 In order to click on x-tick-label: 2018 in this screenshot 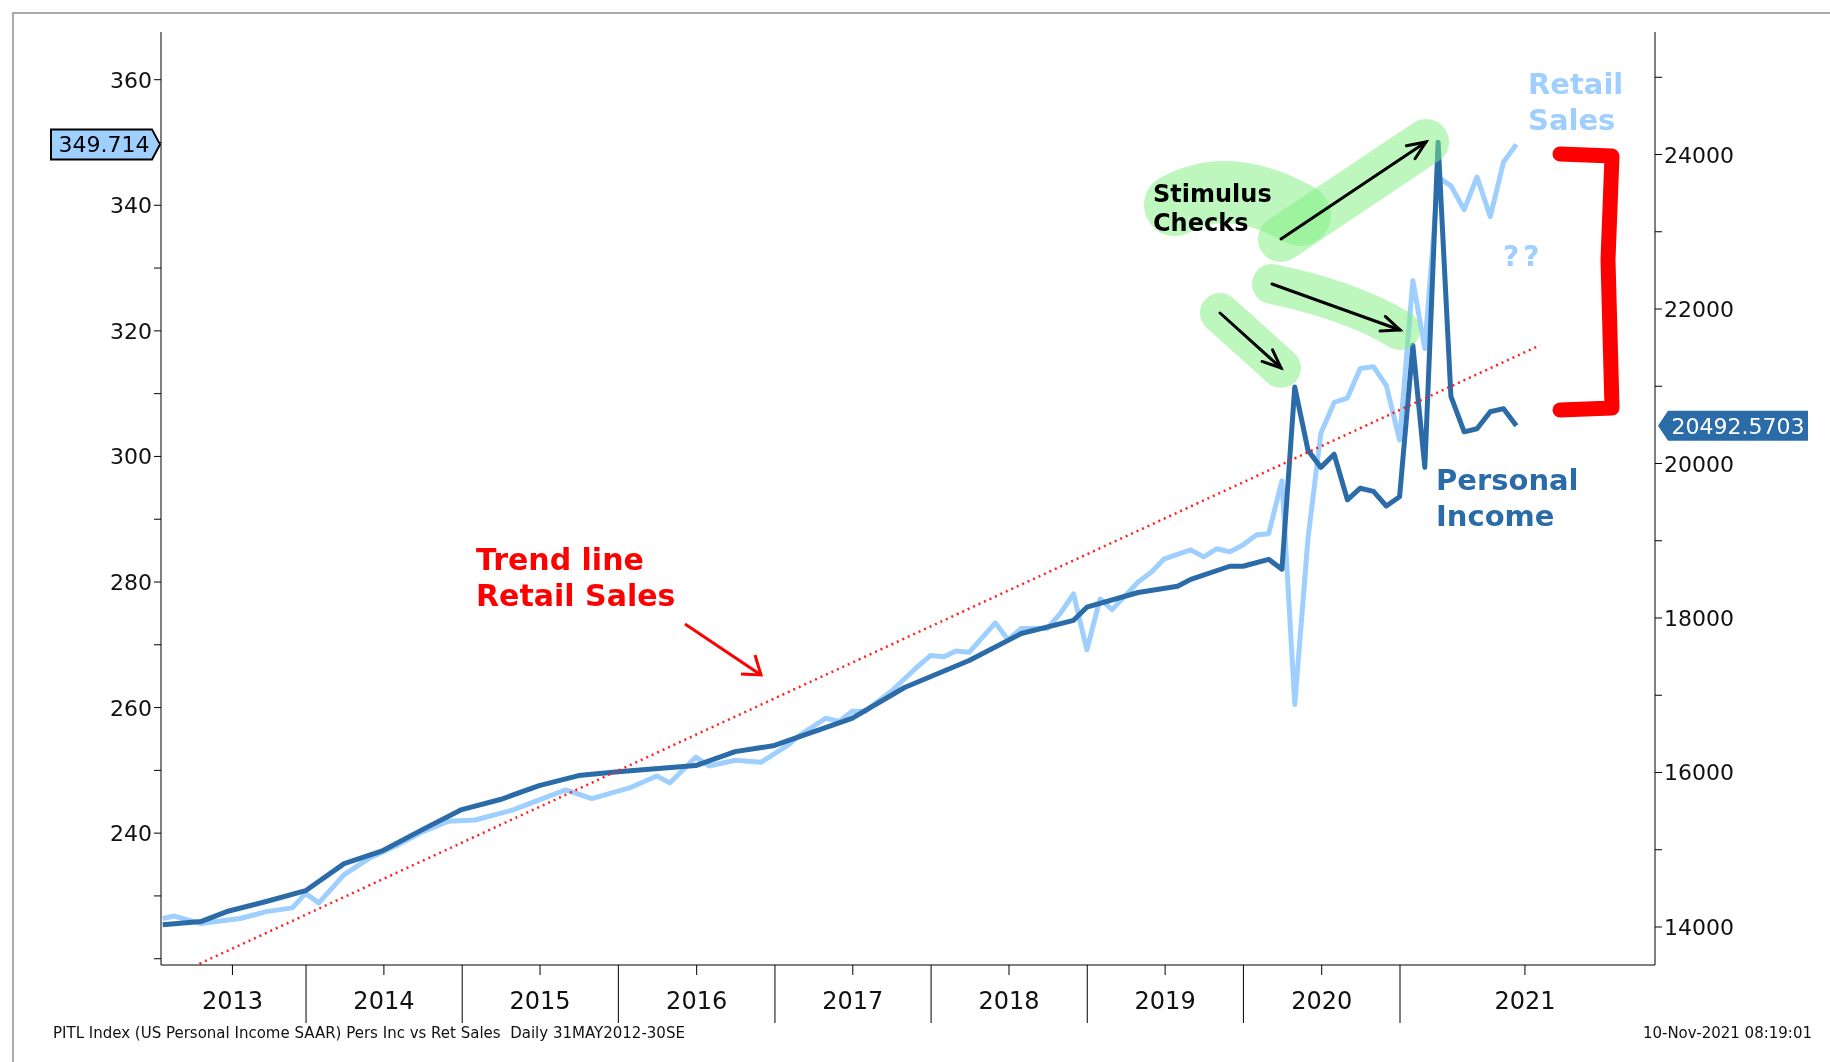, I will do `click(1009, 1001)`.